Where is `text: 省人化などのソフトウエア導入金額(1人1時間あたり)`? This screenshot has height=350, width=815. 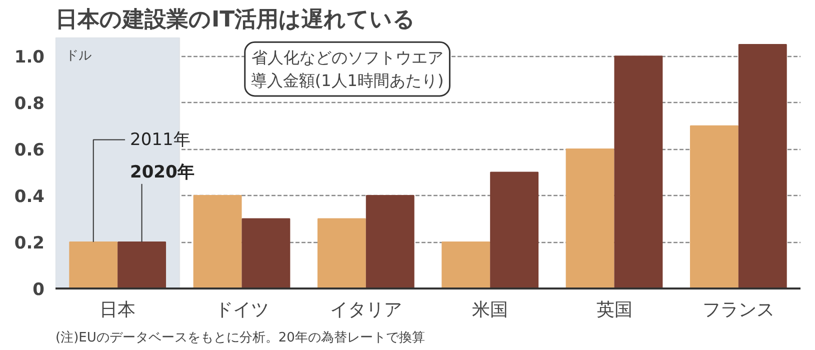
text: 省人化などのソフトウエア導入金額(1人1時間あたり) is located at coordinates (347, 69).